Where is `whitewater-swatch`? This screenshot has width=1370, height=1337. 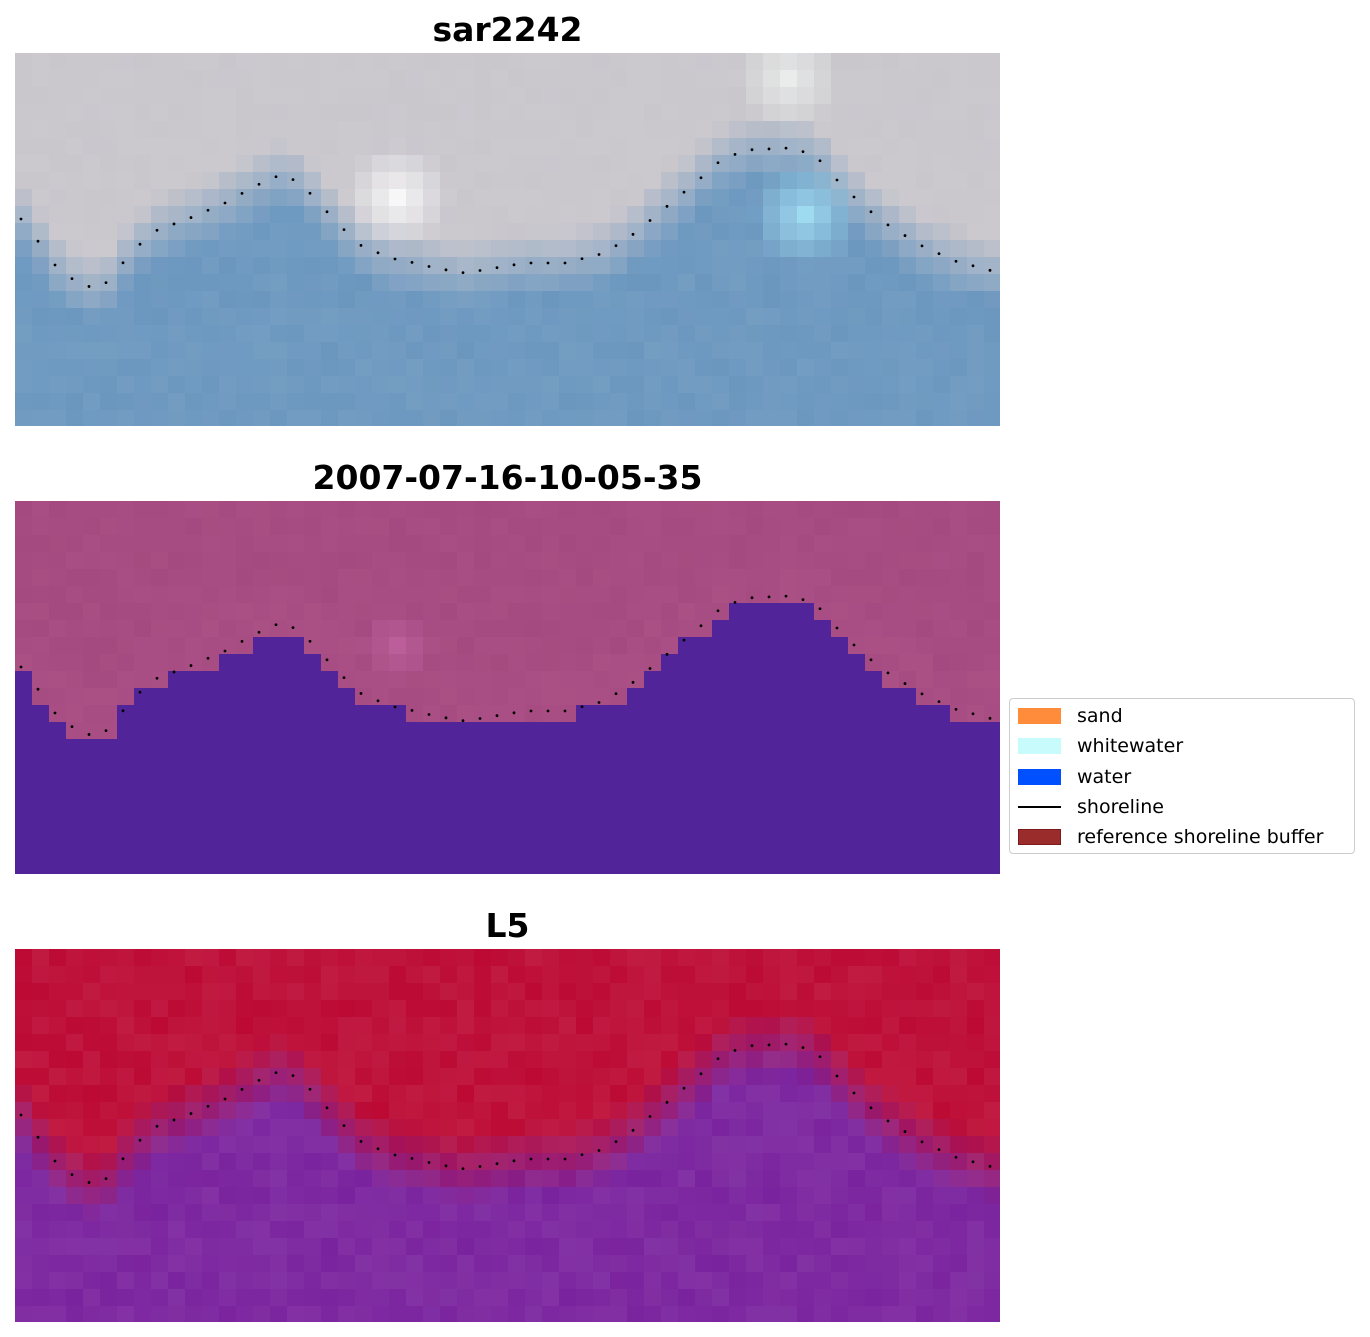 whitewater-swatch is located at coordinates (1039, 746).